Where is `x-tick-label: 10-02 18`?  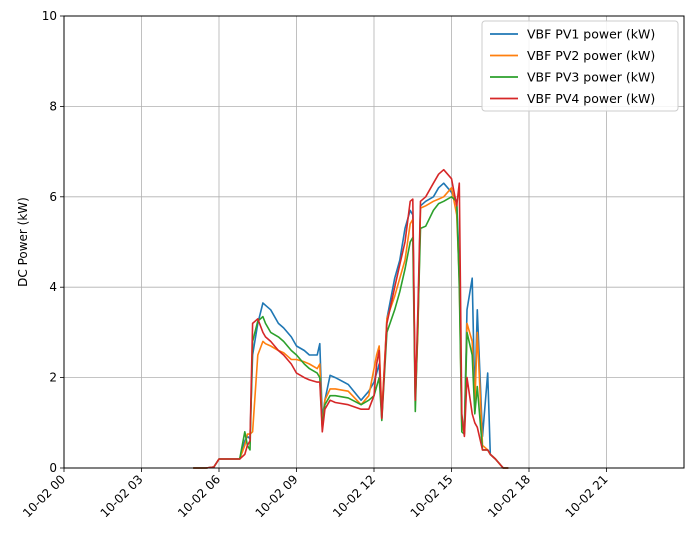
x-tick-label: 10-02 18 is located at coordinates (509, 496).